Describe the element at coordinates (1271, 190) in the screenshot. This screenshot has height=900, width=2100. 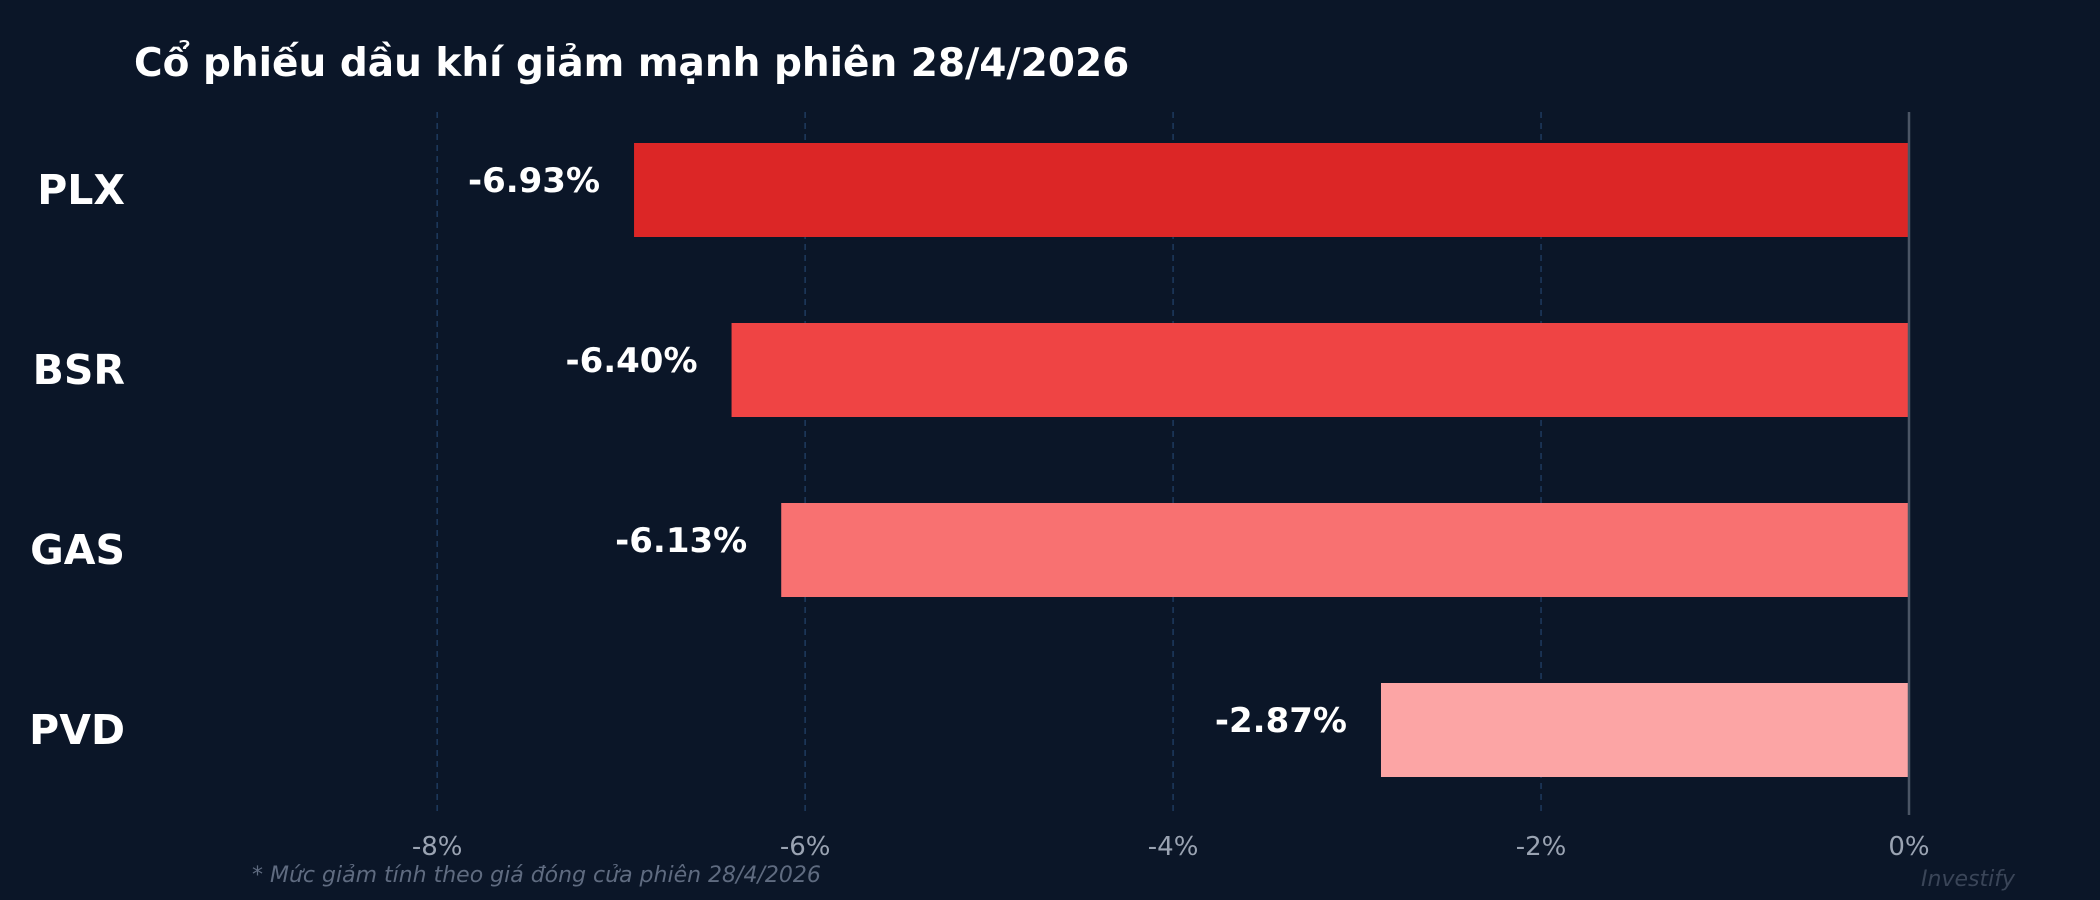
I see `bar-plx` at that location.